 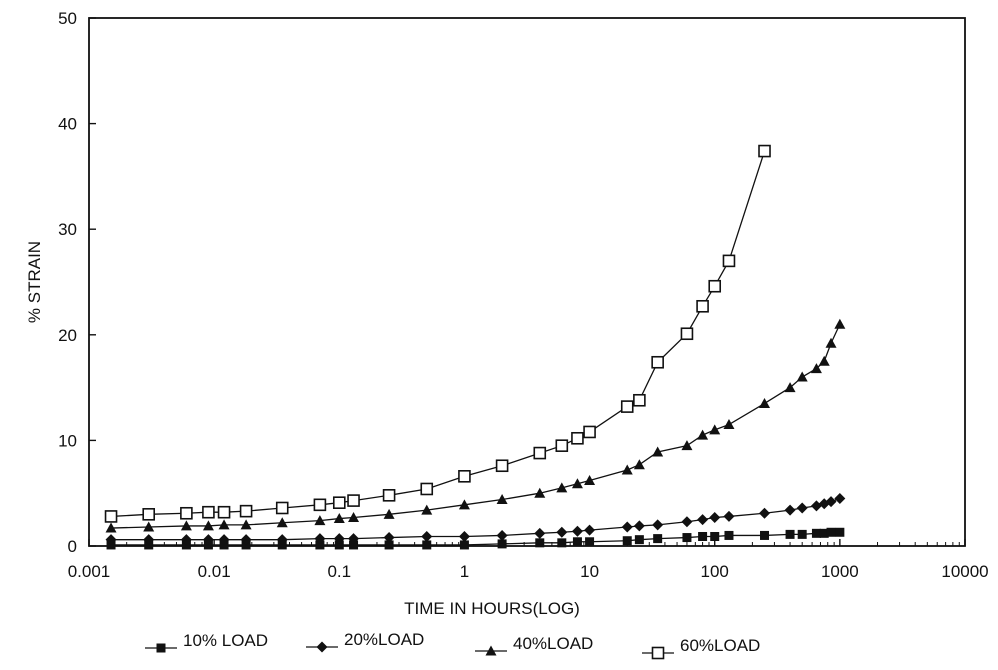 I want to click on y-axis-title: % STRAIN, so click(x=34, y=282).